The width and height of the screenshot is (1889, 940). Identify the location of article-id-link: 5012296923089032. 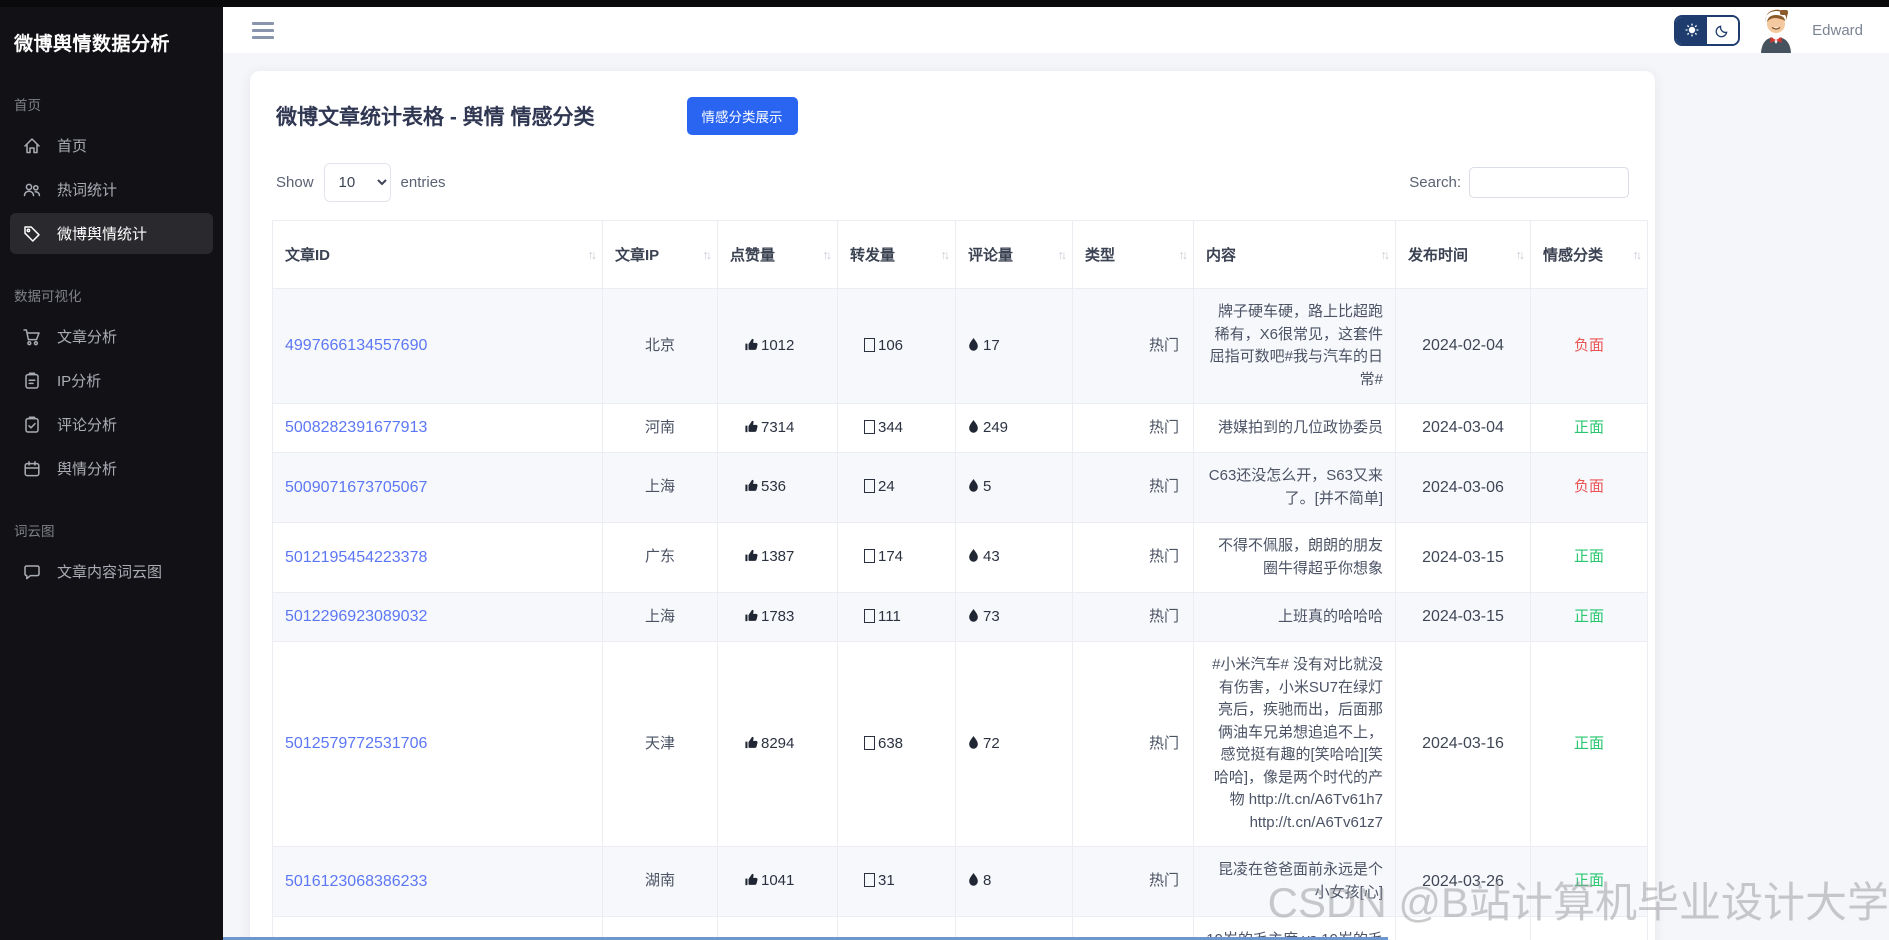
(356, 616).